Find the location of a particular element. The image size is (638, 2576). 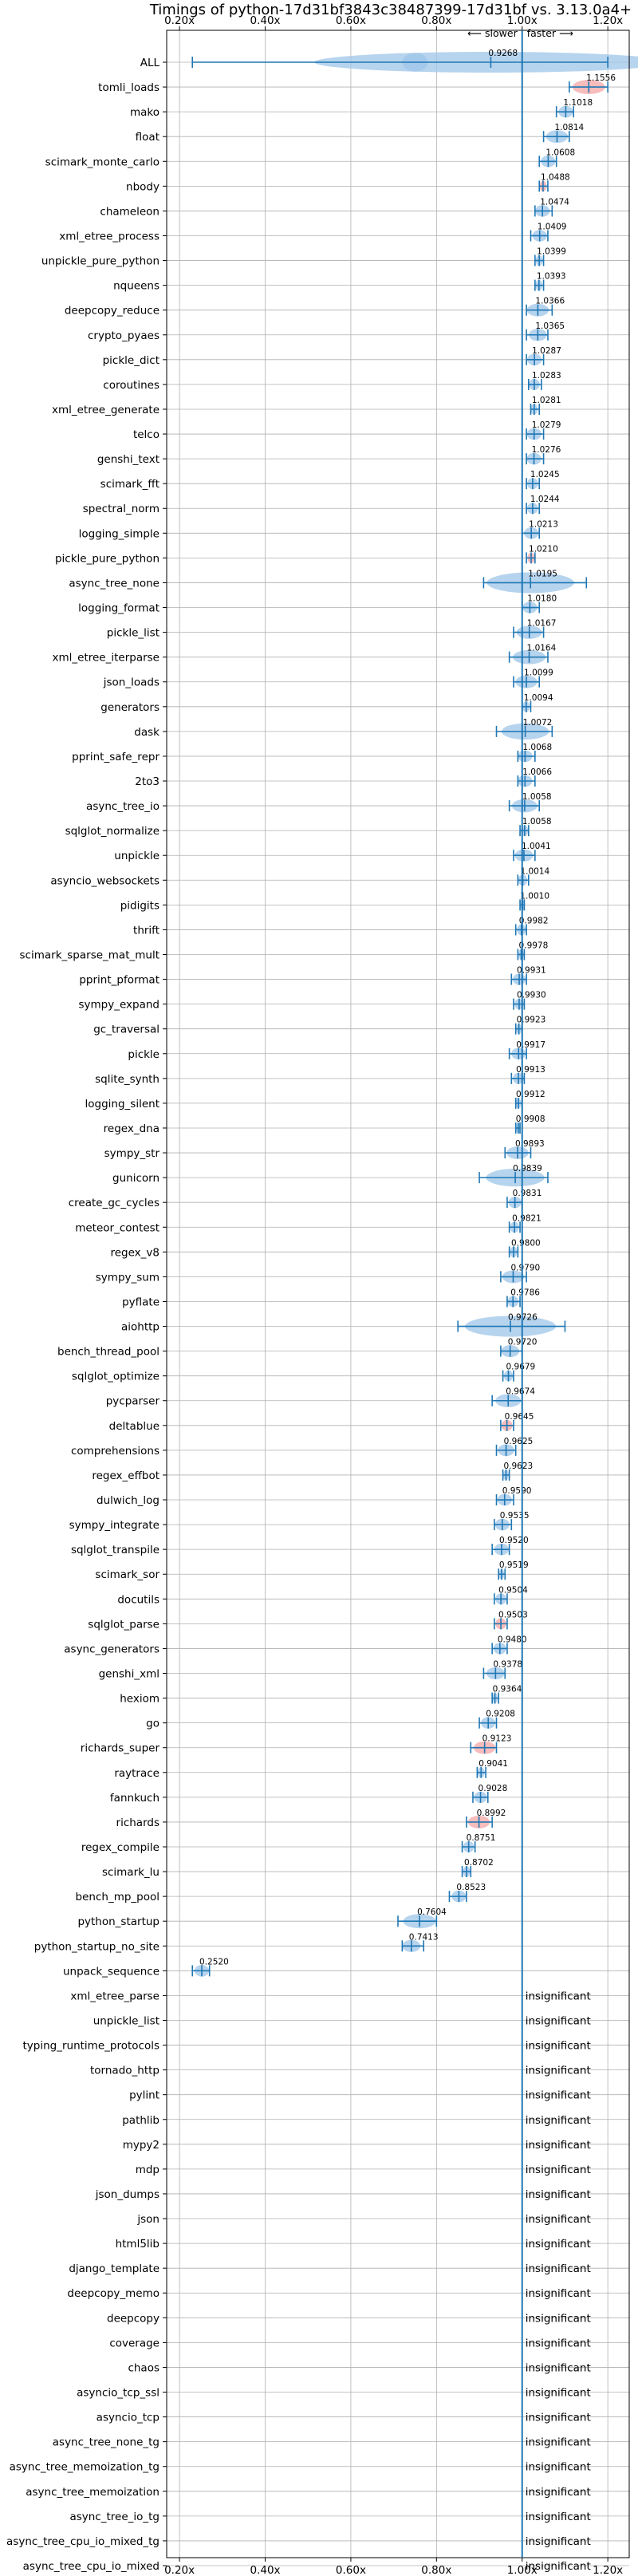

value-label: 0.9535 is located at coordinates (515, 1516).